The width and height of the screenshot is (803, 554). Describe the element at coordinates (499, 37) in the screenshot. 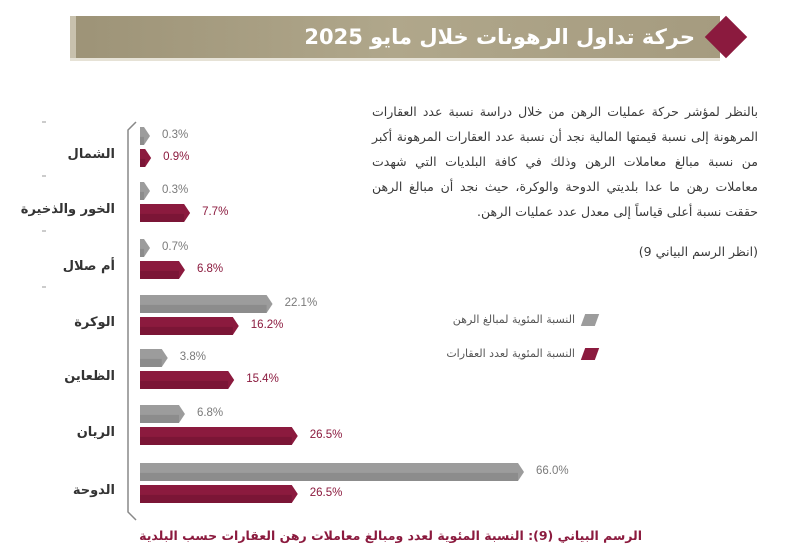

I see `page-title: حركة تداول الرهونات خلال مايو 2025` at that location.